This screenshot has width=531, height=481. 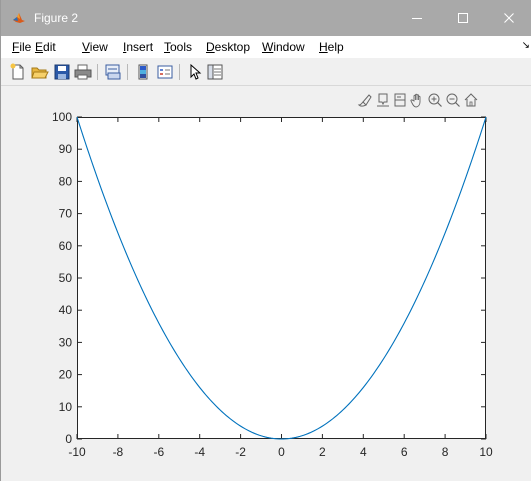 What do you see at coordinates (331, 47) in the screenshot?
I see `menu-help: Help` at bounding box center [331, 47].